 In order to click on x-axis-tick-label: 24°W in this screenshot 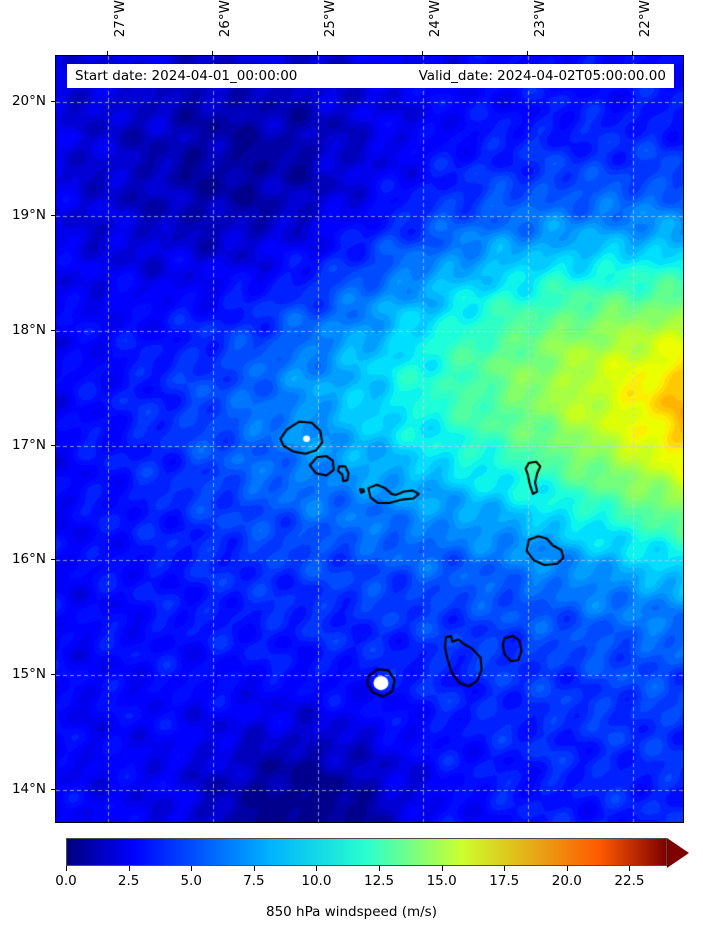, I will do `click(434, 19)`.